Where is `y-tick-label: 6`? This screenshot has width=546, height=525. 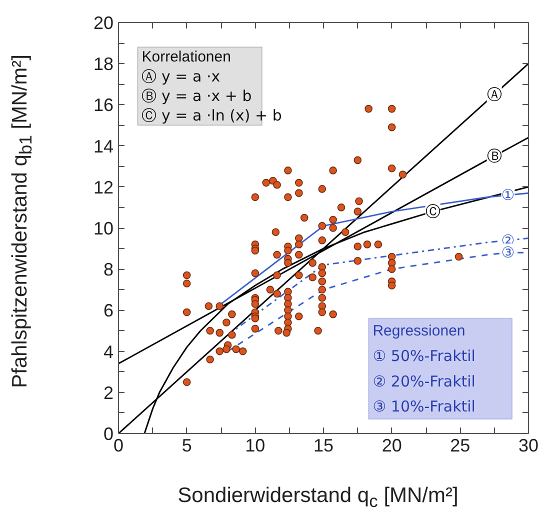
y-tick-label: 6 is located at coordinates (108, 310).